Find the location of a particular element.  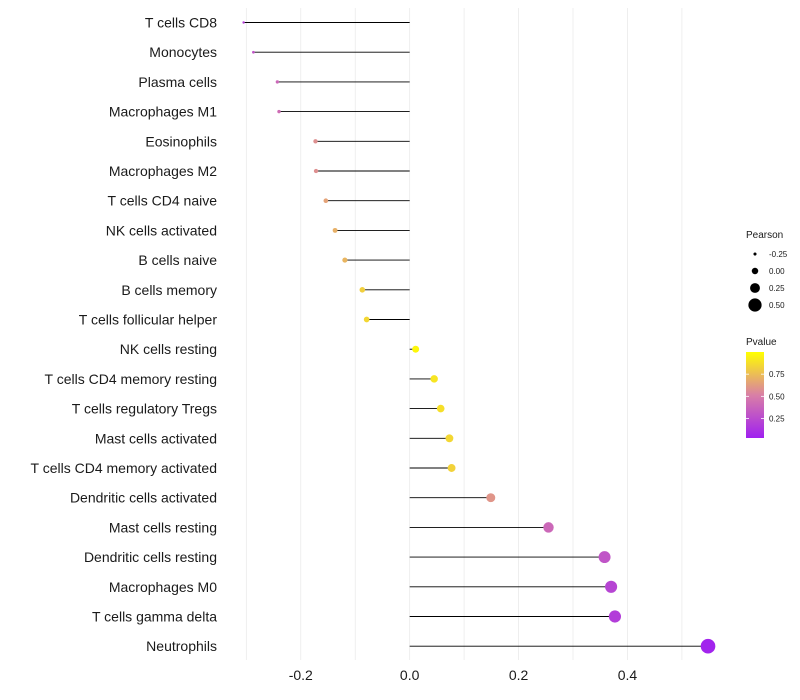

category-label: Monocytes is located at coordinates (183, 52).